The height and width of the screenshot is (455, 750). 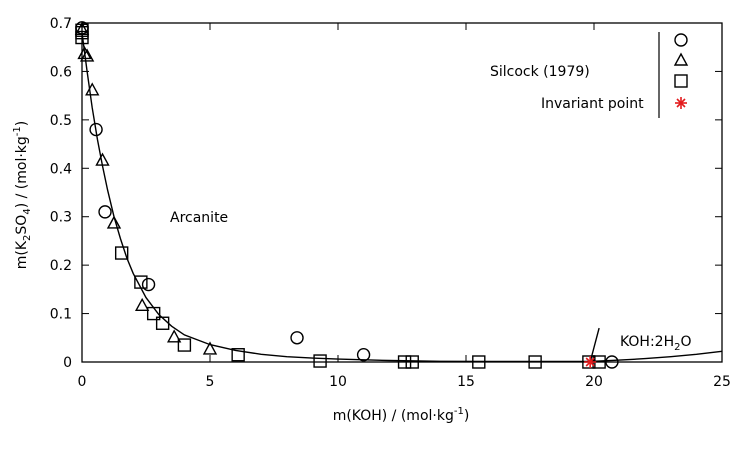 What do you see at coordinates (61, 315) in the screenshot?
I see `y-tick-label: 0.1` at bounding box center [61, 315].